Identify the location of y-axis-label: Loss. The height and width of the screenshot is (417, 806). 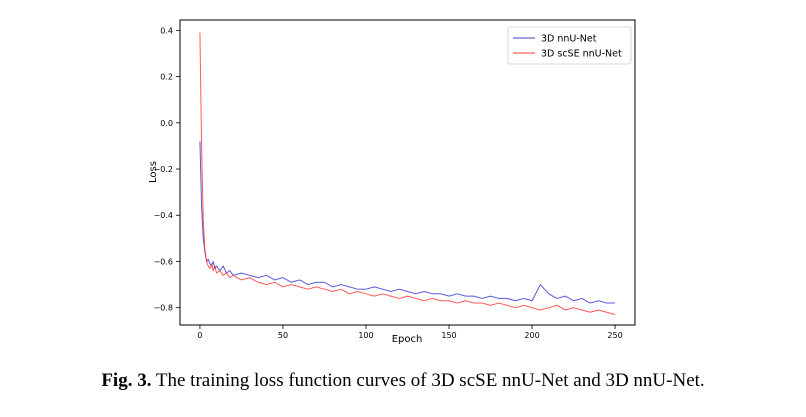
(153, 172).